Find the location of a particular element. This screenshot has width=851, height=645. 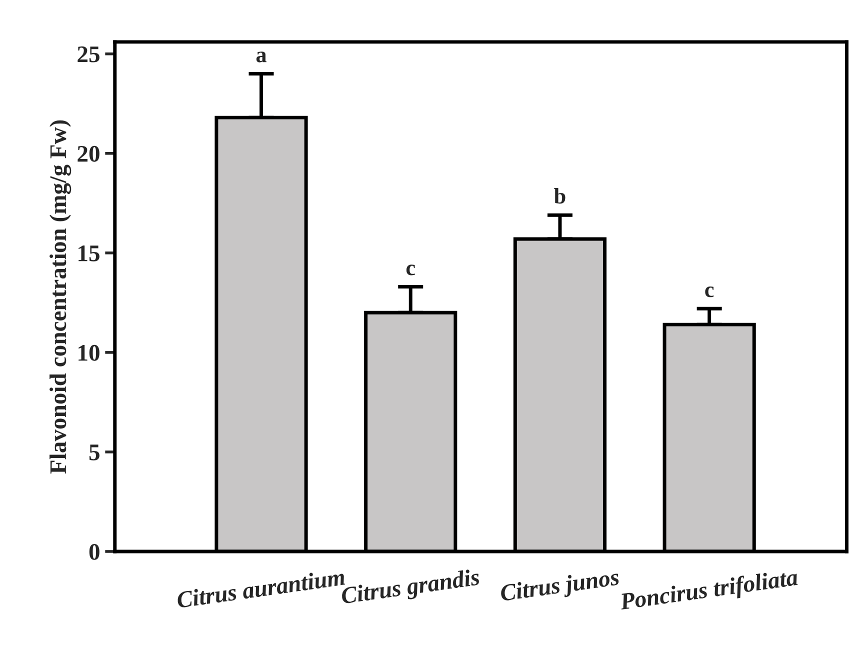

annotation: a is located at coordinates (261, 57).